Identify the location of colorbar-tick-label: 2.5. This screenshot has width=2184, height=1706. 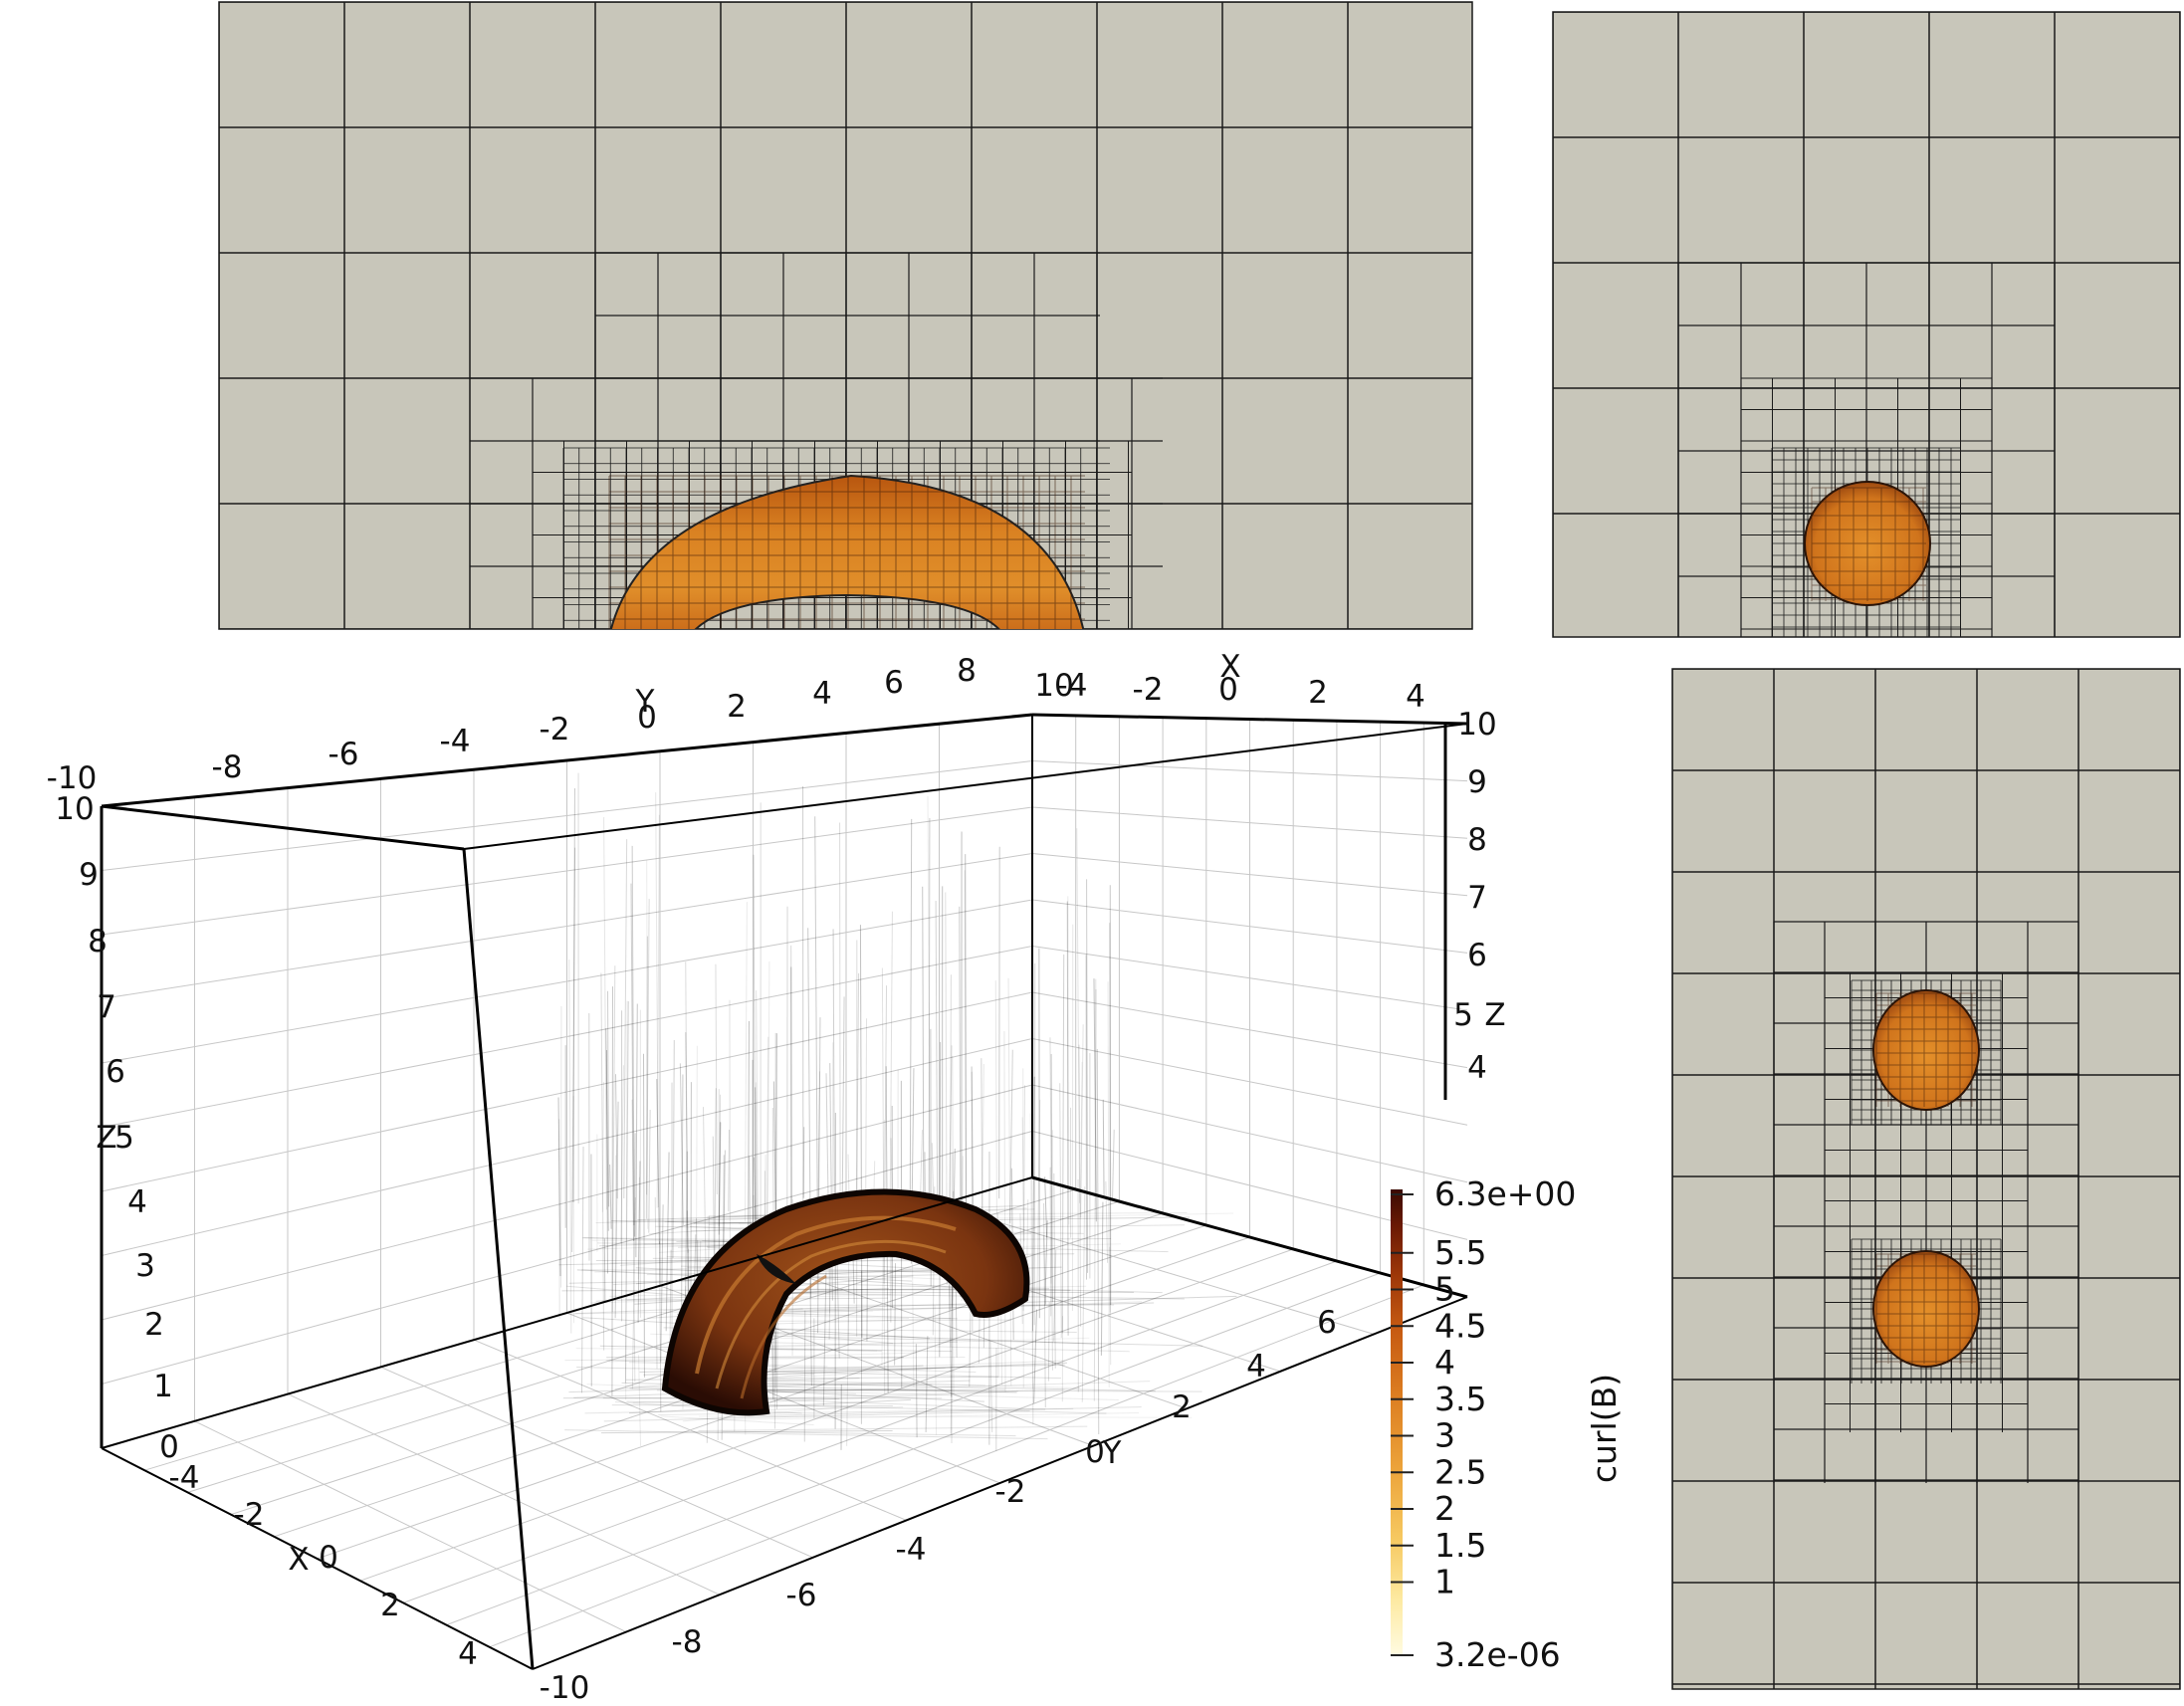
(1460, 1471).